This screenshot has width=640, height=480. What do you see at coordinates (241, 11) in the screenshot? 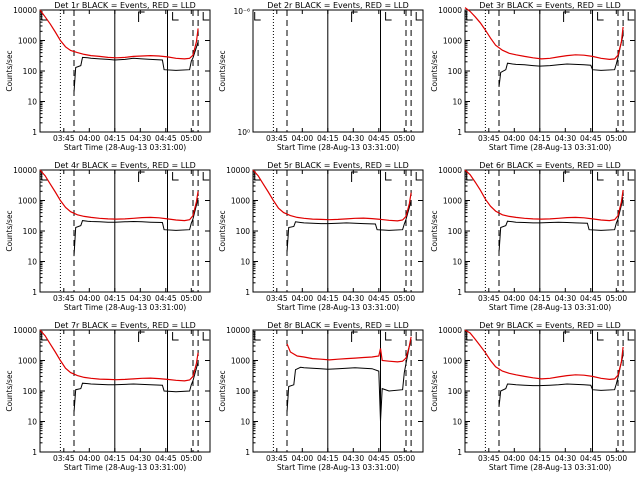
I see `y-top-label: 10⁻⁶` at bounding box center [241, 11].